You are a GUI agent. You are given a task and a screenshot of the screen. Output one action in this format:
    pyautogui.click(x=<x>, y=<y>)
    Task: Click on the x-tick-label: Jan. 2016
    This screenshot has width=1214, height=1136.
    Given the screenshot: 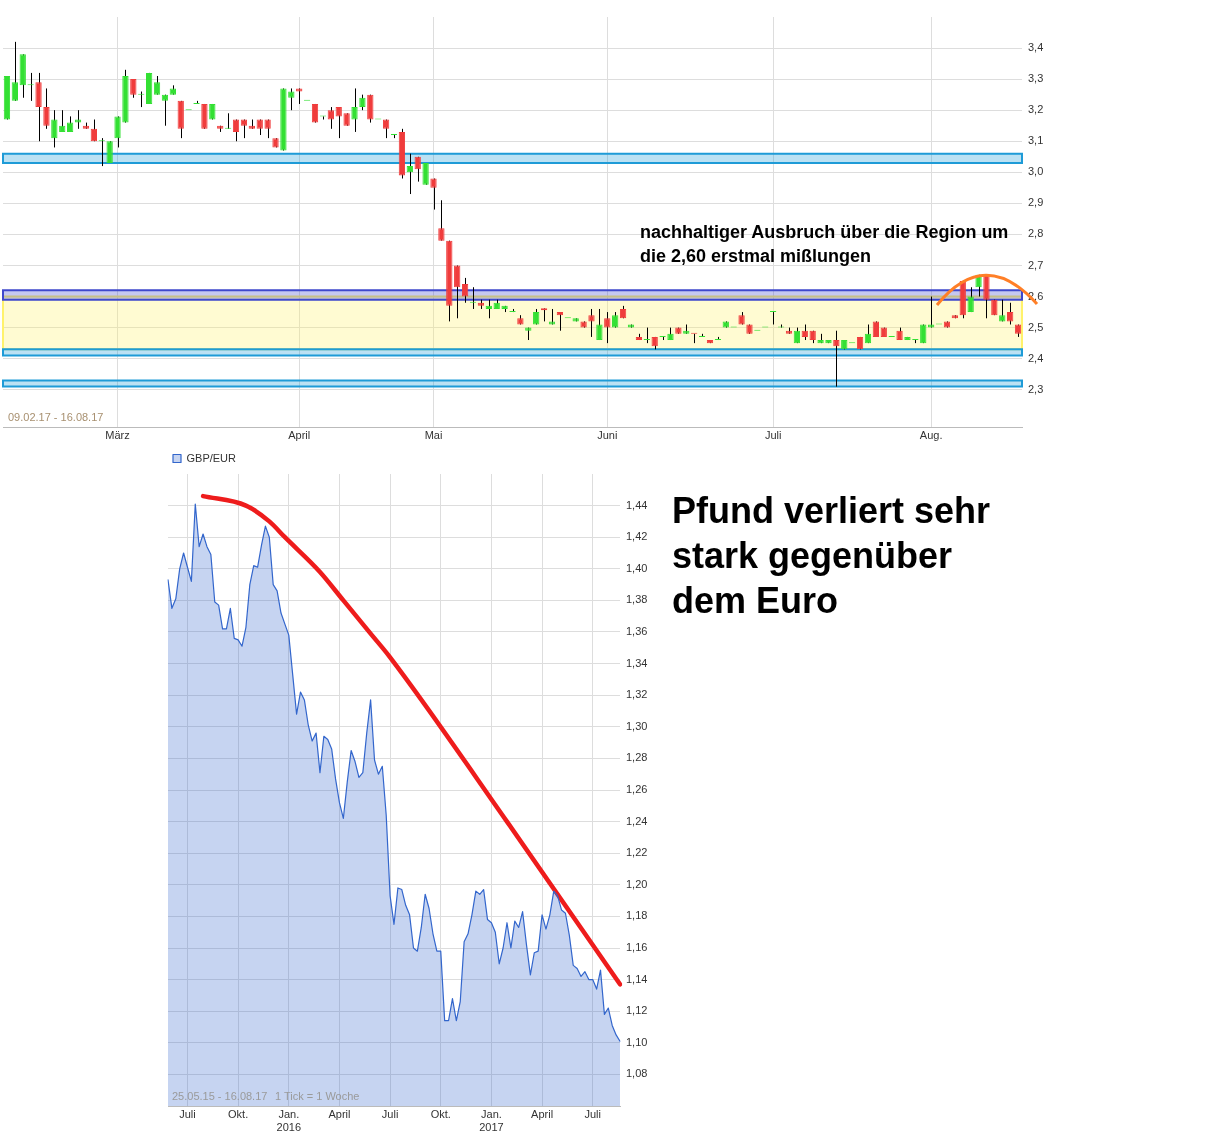 What is the action you would take?
    pyautogui.click(x=289, y=1120)
    